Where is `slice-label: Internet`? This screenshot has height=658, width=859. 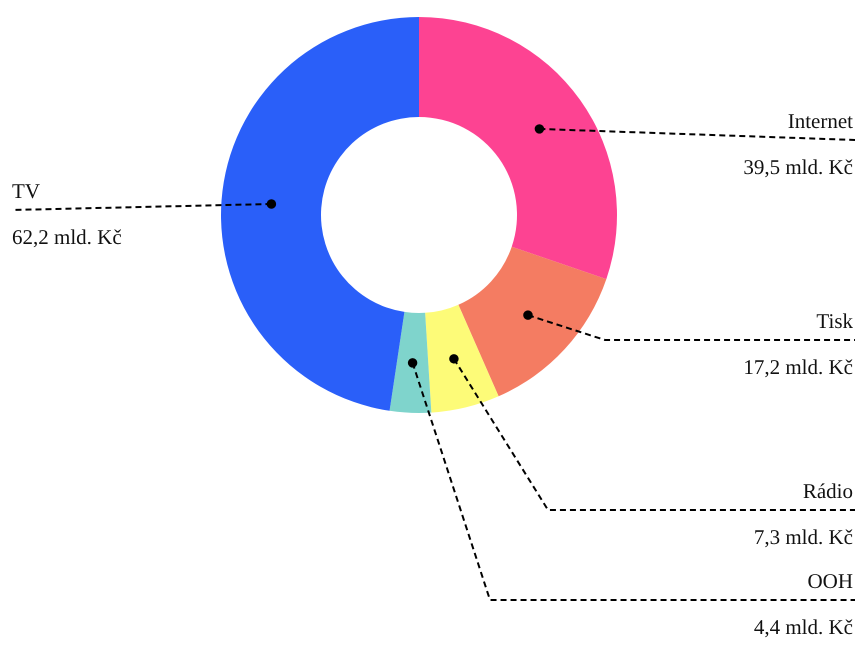
slice-label: Internet is located at coordinates (821, 121).